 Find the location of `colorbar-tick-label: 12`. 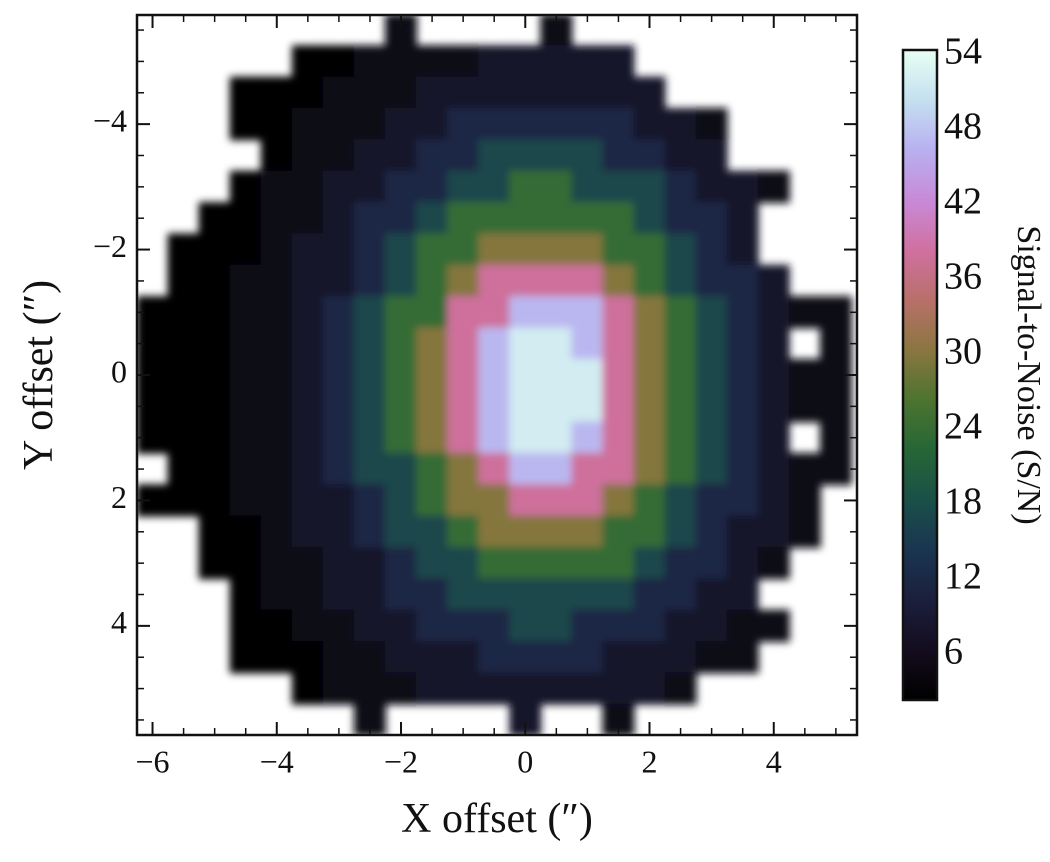

colorbar-tick-label: 12 is located at coordinates (963, 577).